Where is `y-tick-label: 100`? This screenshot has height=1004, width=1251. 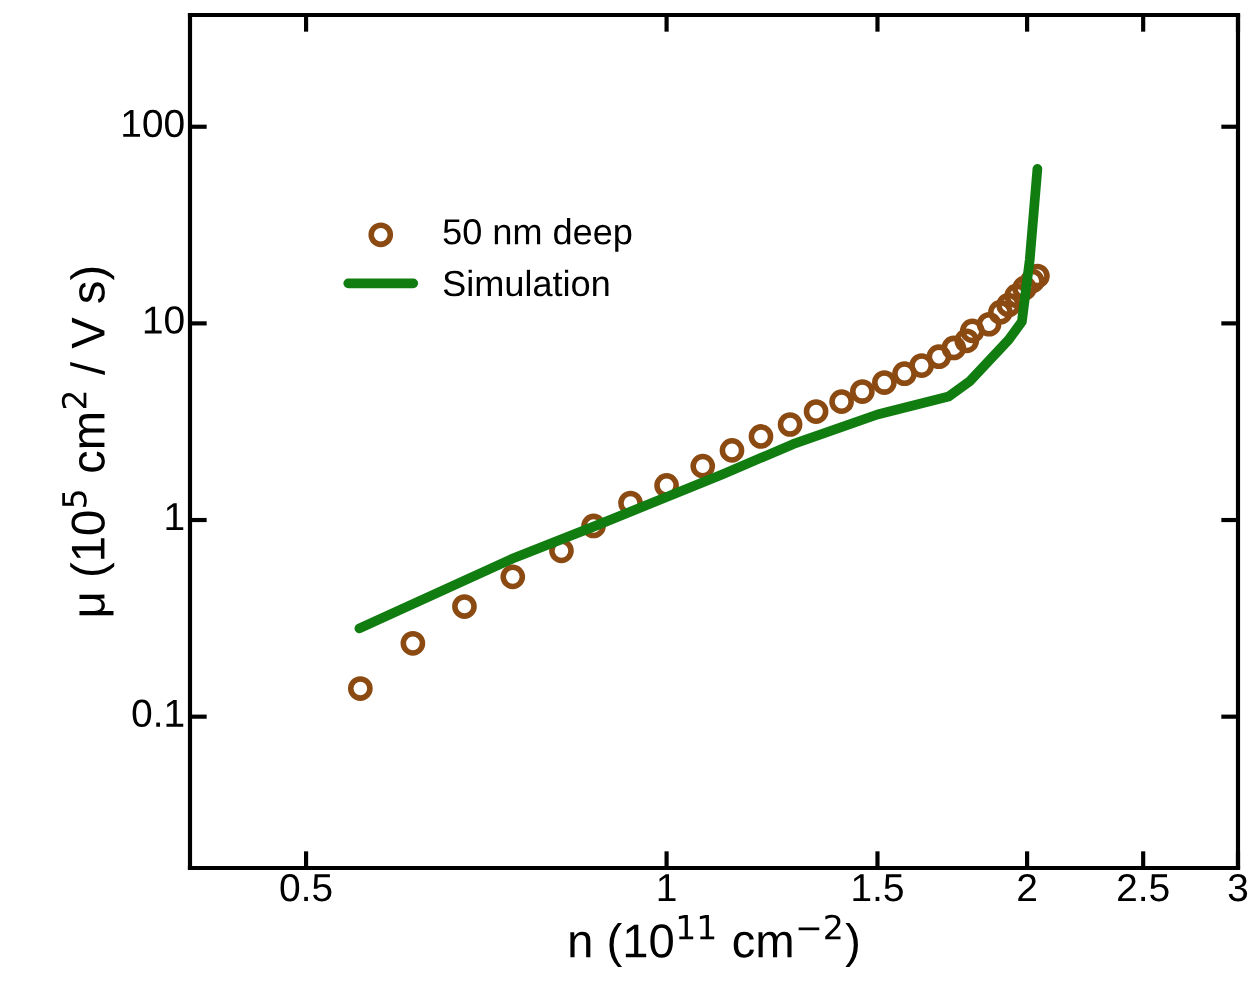 y-tick-label: 100 is located at coordinates (153, 123).